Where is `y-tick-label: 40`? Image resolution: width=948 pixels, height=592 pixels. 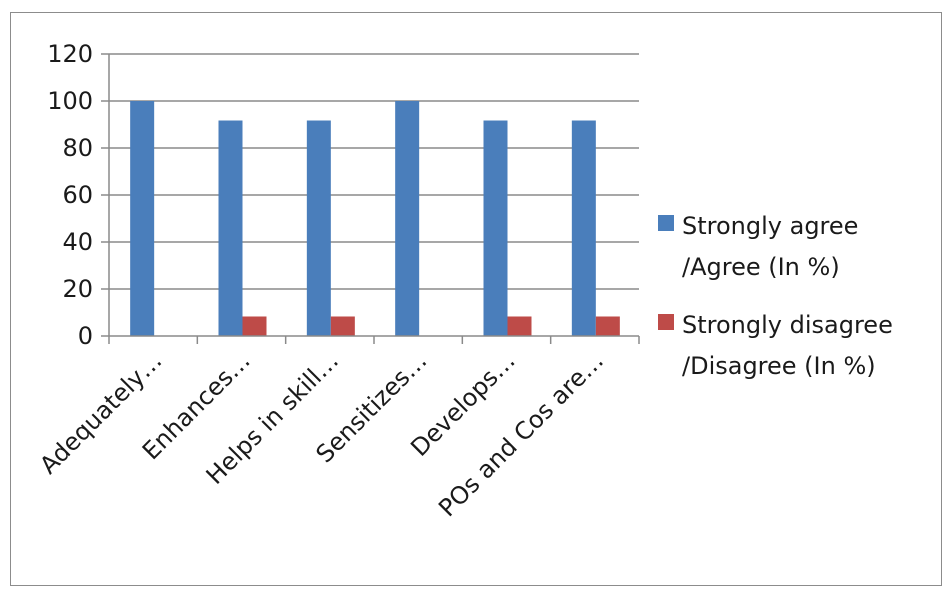
y-tick-label: 40 is located at coordinates (77, 242).